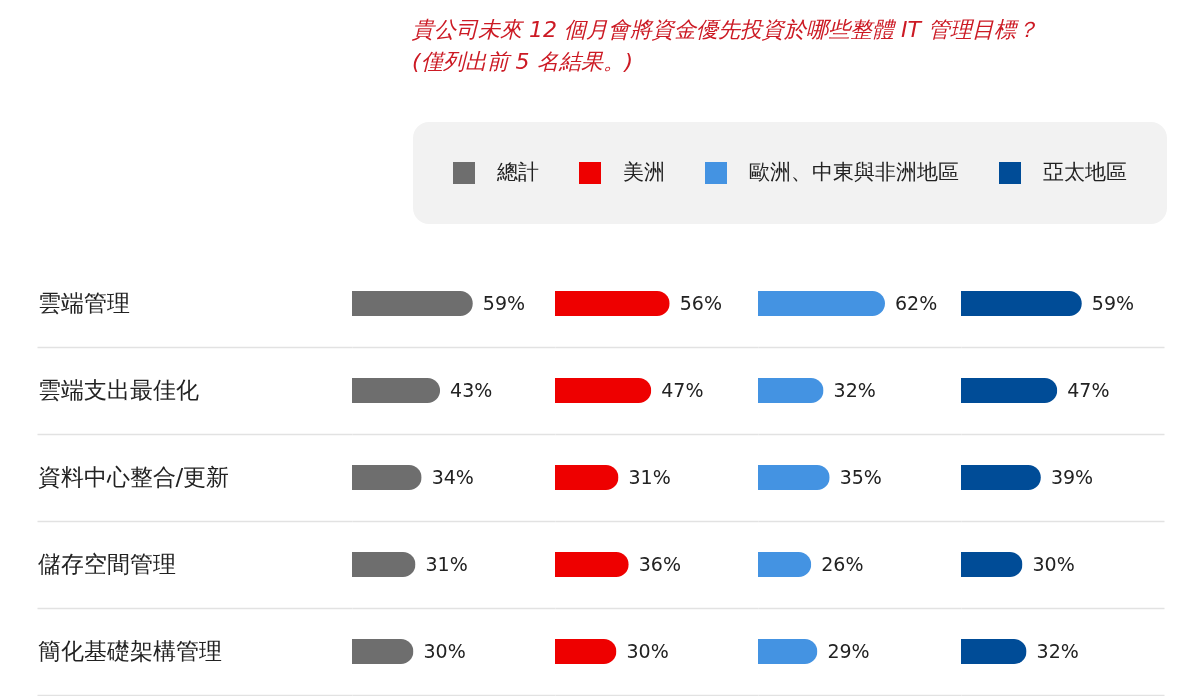 This screenshot has height=696, width=1200. Describe the element at coordinates (452, 476) in the screenshot. I see `data-label: 34%` at that location.